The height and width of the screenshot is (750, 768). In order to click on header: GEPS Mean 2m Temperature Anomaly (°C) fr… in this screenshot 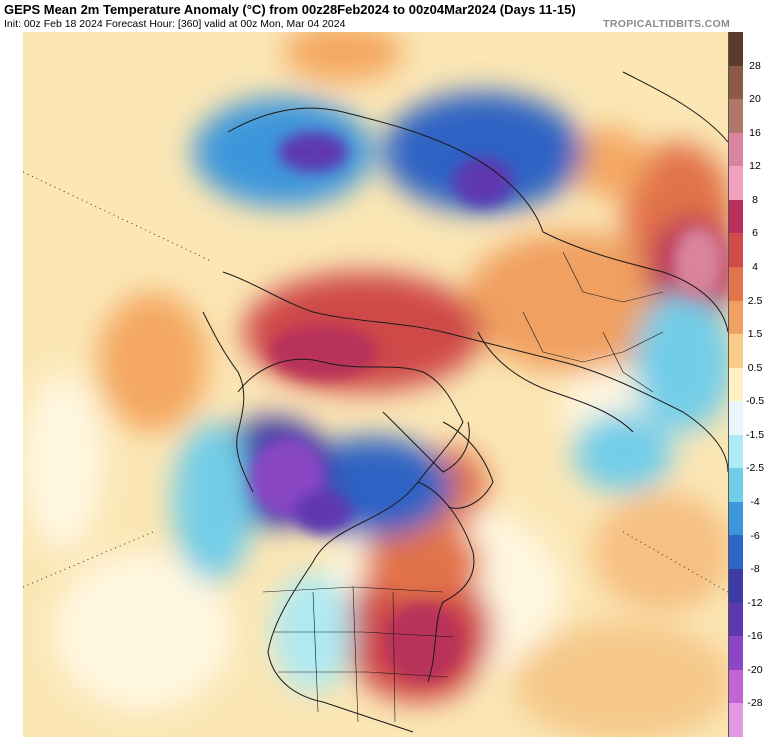, I will do `click(384, 16)`.